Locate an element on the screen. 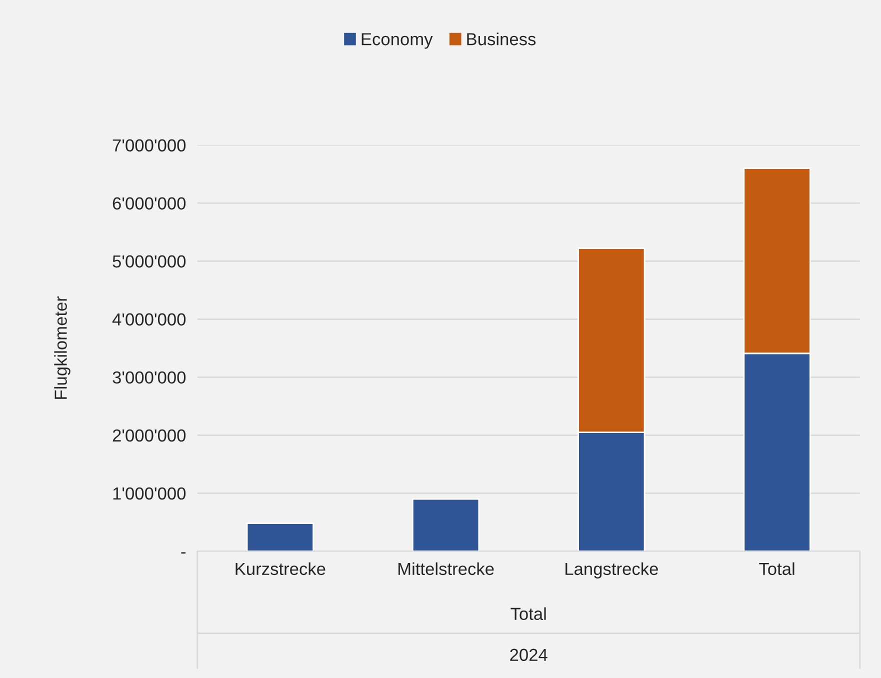  x-tick-label: Mittelstrecke is located at coordinates (446, 569).